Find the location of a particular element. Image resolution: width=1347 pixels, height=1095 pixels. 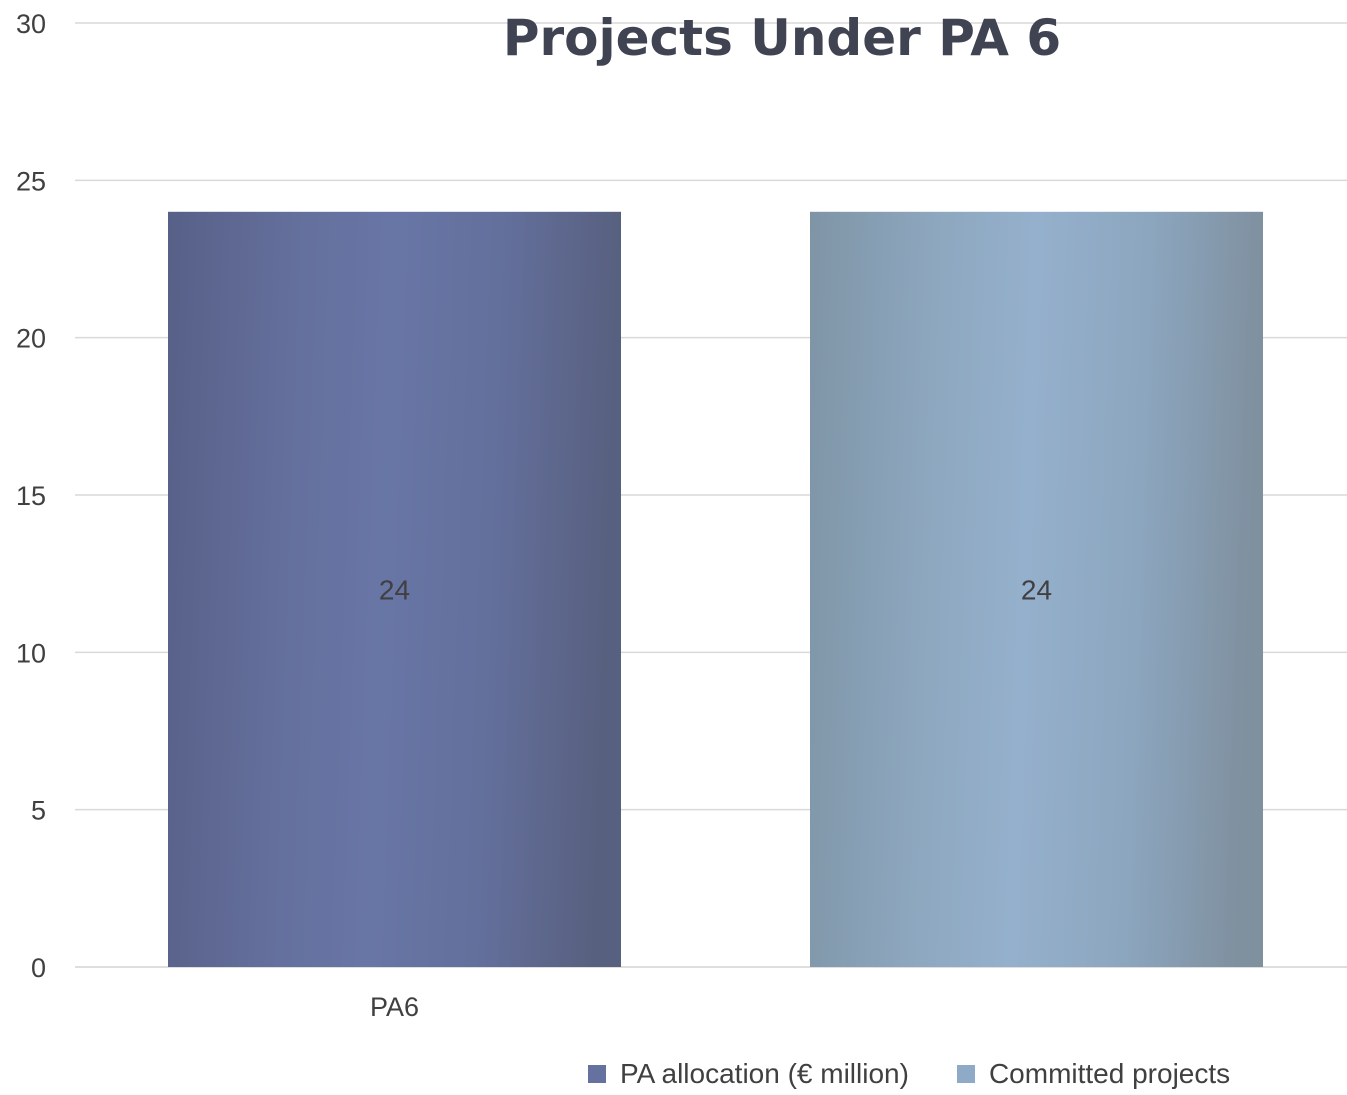

legend-item-committed-projects: Committed projects is located at coordinates (1093, 1074).